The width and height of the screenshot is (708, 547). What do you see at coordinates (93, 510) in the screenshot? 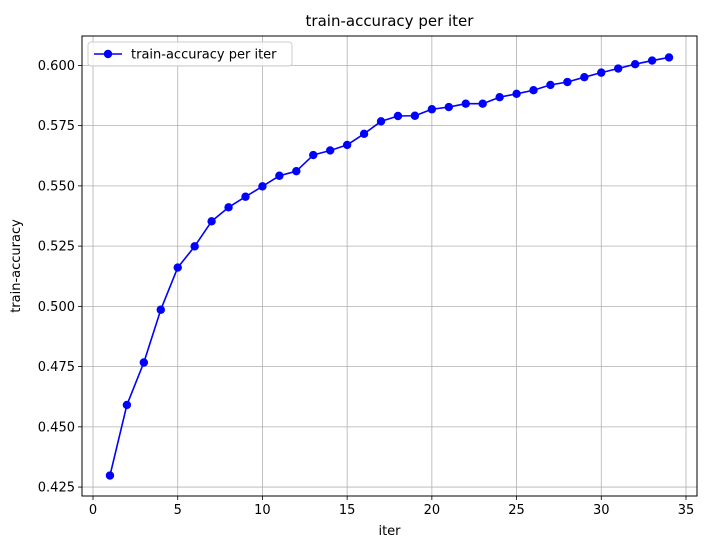
I see `x-tick-label: 0` at bounding box center [93, 510].